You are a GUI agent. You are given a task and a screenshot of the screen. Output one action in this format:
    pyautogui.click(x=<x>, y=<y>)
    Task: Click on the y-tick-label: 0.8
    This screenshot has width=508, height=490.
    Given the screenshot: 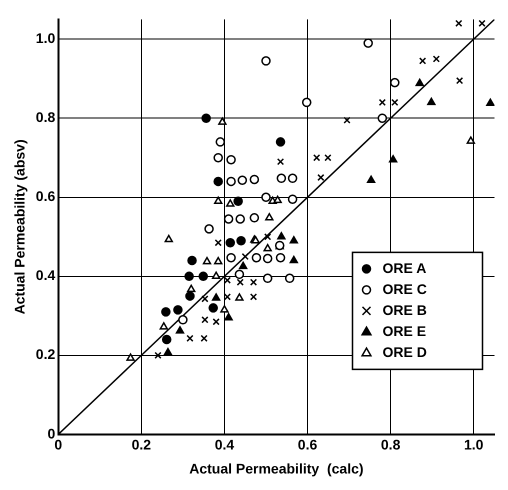 What is the action you would take?
    pyautogui.click(x=46, y=117)
    